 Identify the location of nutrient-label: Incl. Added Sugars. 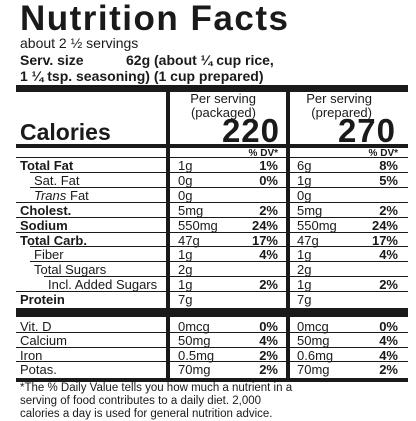
(103, 285).